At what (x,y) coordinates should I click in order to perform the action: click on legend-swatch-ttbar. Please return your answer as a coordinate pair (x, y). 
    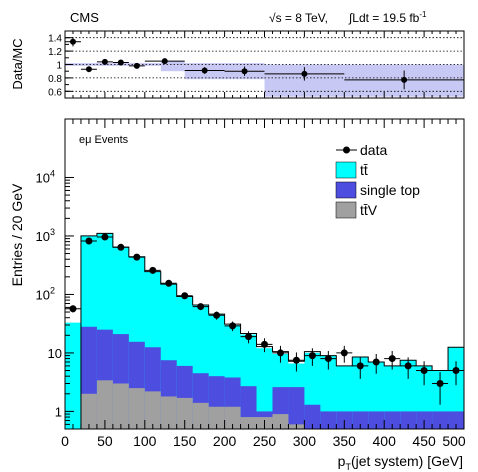
    Looking at the image, I should click on (346, 170).